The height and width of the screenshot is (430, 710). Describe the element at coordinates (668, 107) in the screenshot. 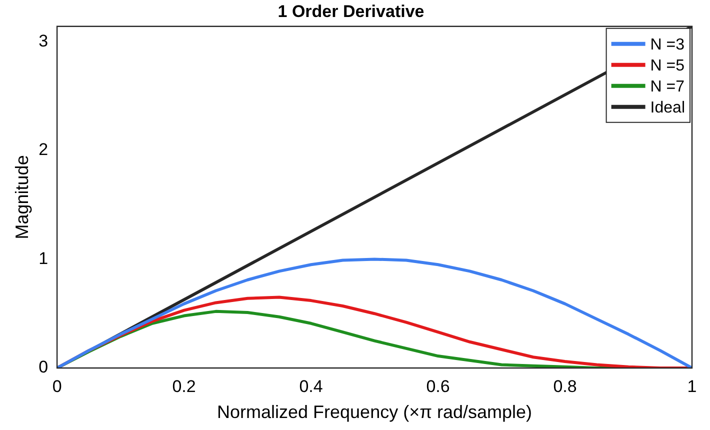

I see `legend-label: Ideal` at that location.